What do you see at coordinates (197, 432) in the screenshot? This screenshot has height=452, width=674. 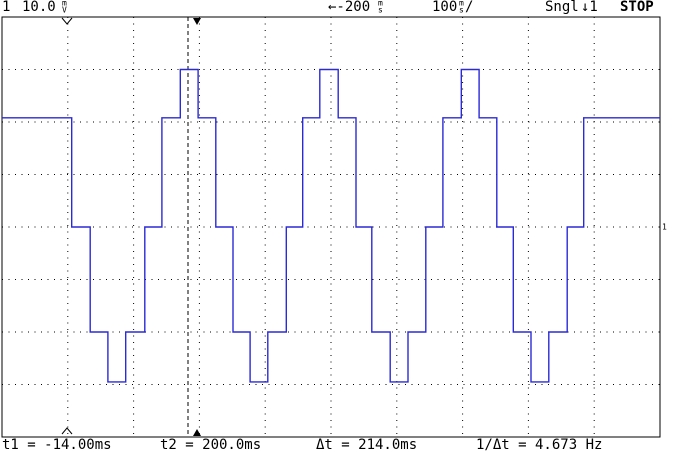 I see `cursor-t2-marker` at bounding box center [197, 432].